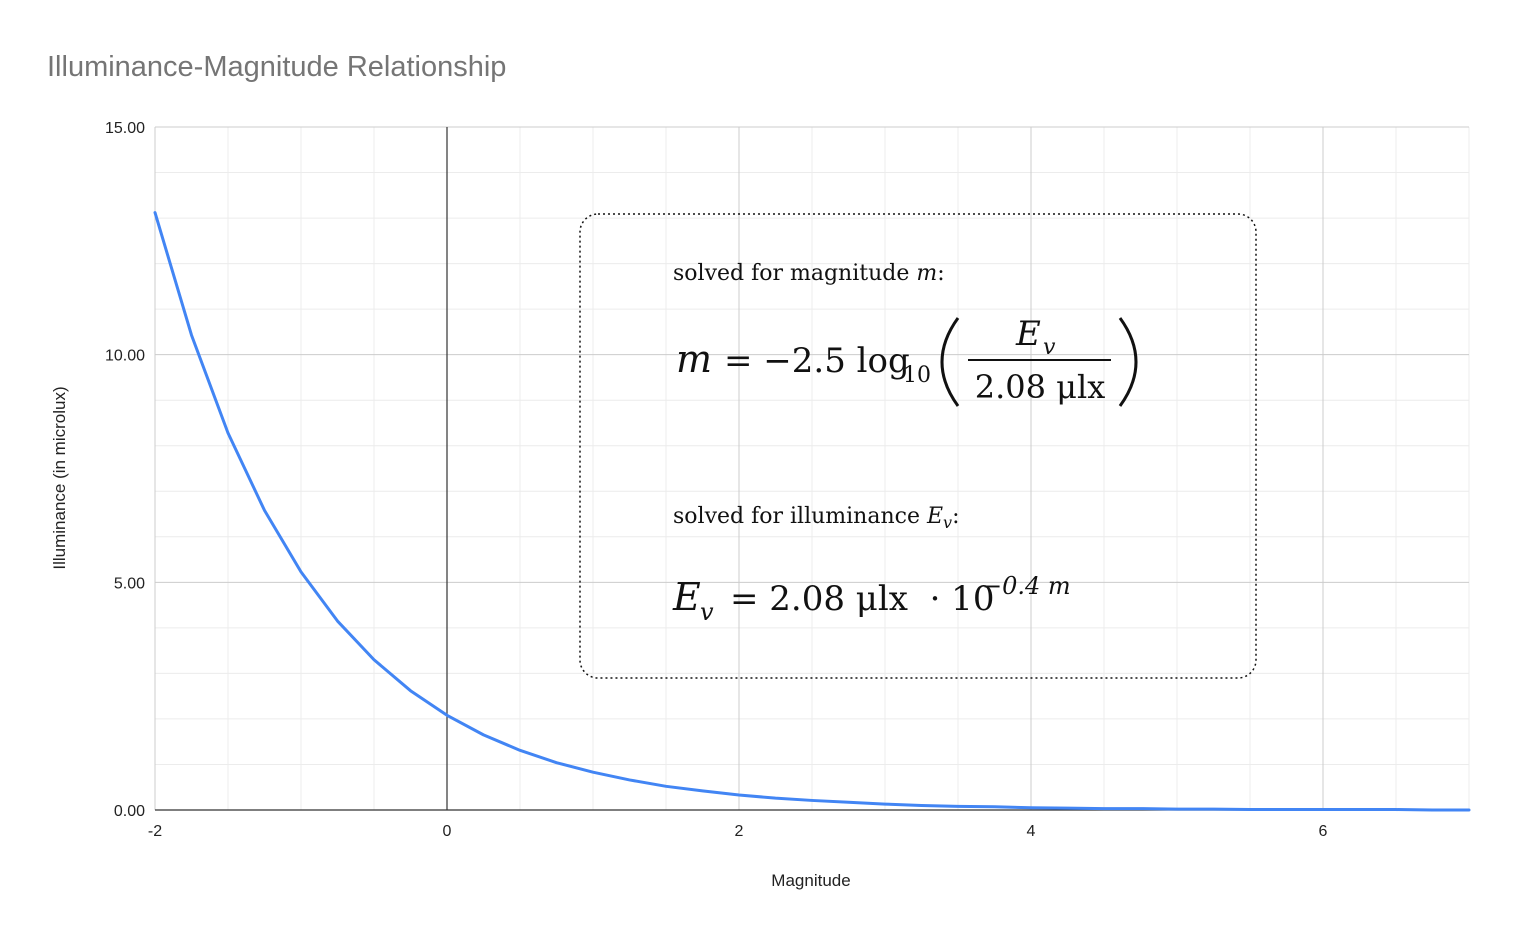 The height and width of the screenshot is (938, 1516). What do you see at coordinates (947, 522) in the screenshot?
I see `annotation-line-2-var-subscript: v` at bounding box center [947, 522].